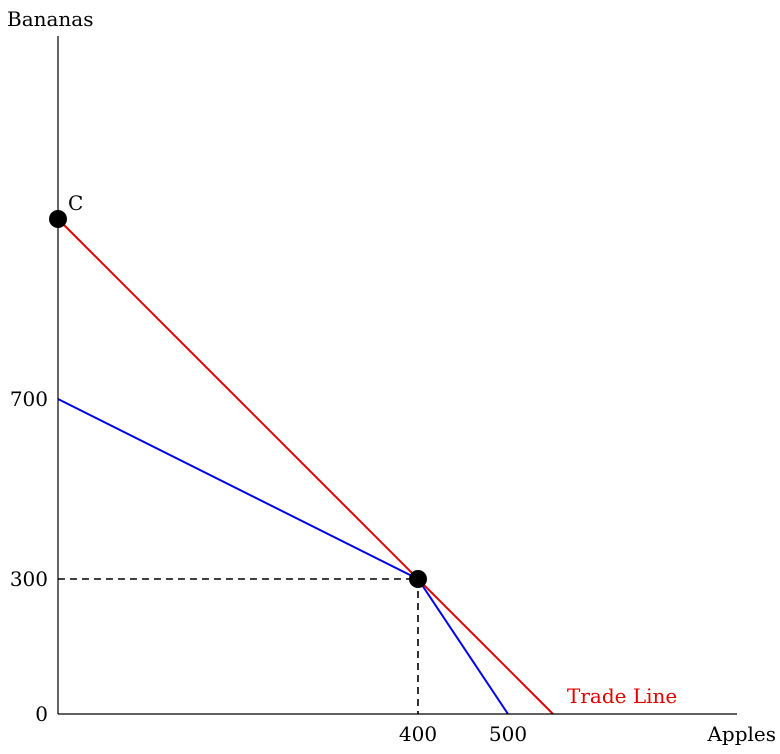 This screenshot has width=780, height=754. What do you see at coordinates (418, 579) in the screenshot?
I see `point-intersection` at bounding box center [418, 579].